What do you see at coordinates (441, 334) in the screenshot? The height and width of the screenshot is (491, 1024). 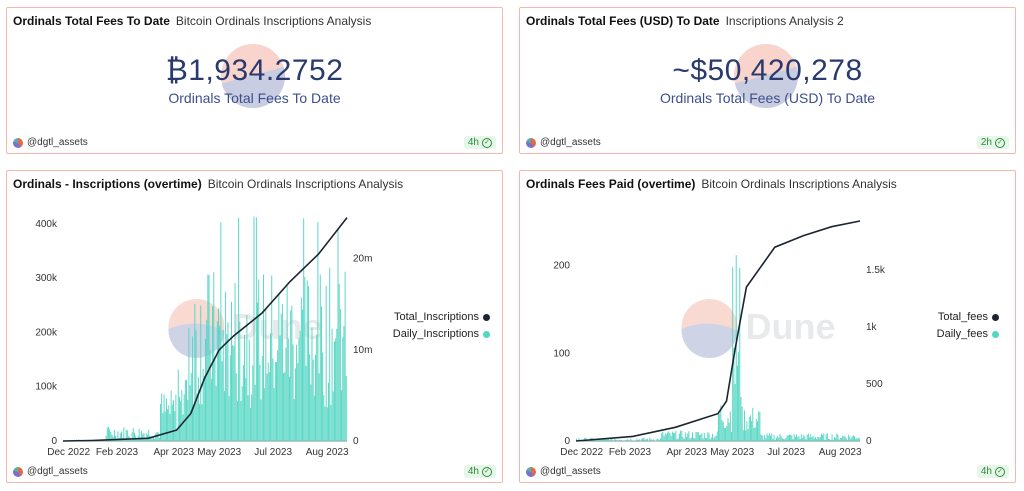 I see `legend-item-daily: Daily_Inscriptions` at bounding box center [441, 334].